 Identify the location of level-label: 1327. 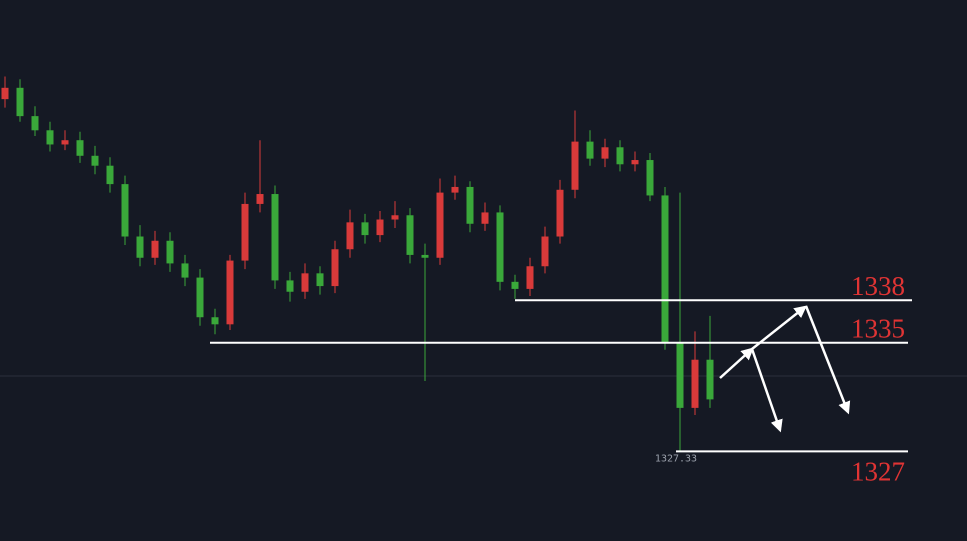
(878, 471).